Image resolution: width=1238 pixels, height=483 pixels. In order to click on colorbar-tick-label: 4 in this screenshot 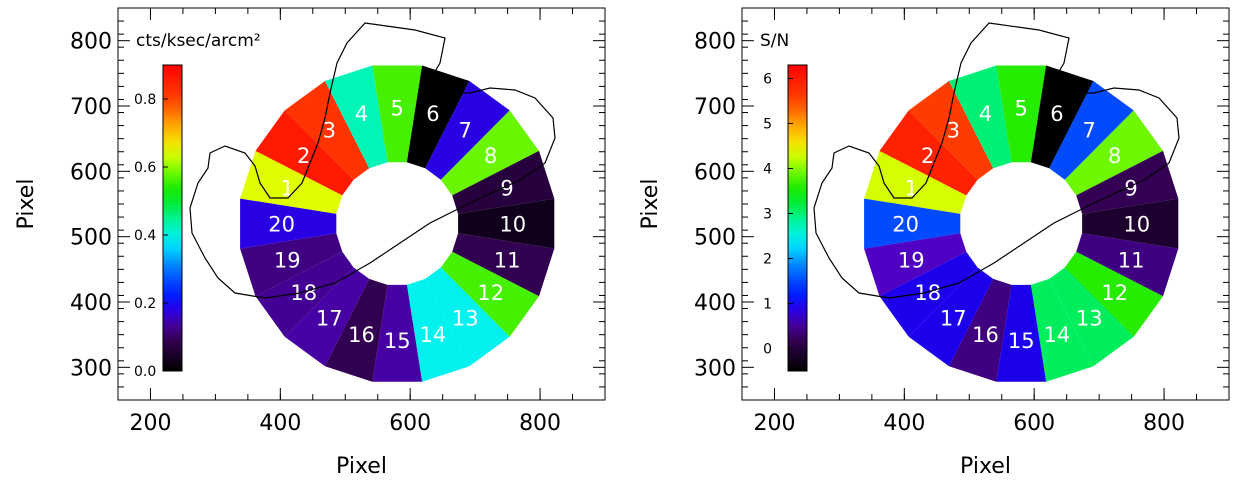, I will do `click(767, 170)`.